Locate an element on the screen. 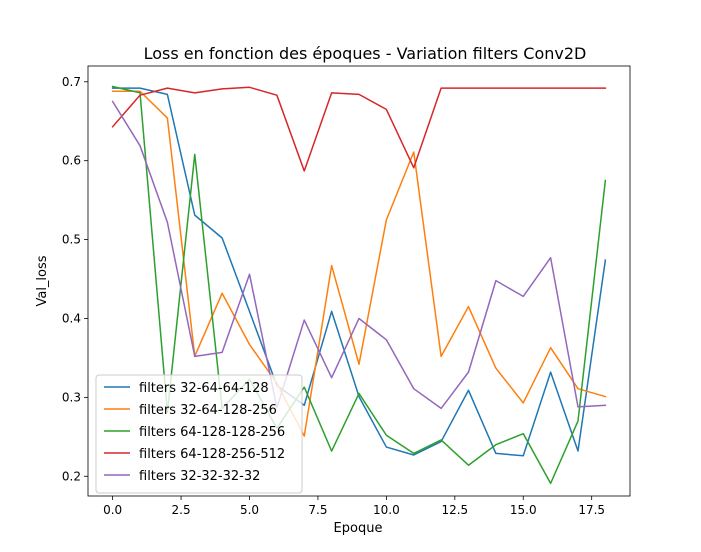  y-axis-label: Val_loss is located at coordinates (42, 280).